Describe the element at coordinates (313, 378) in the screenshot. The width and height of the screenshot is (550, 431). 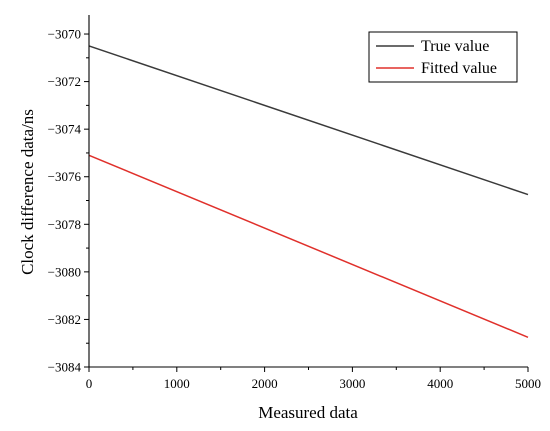
I see `x-axis: 0 1000 2000 3000 4000 5000` at that location.